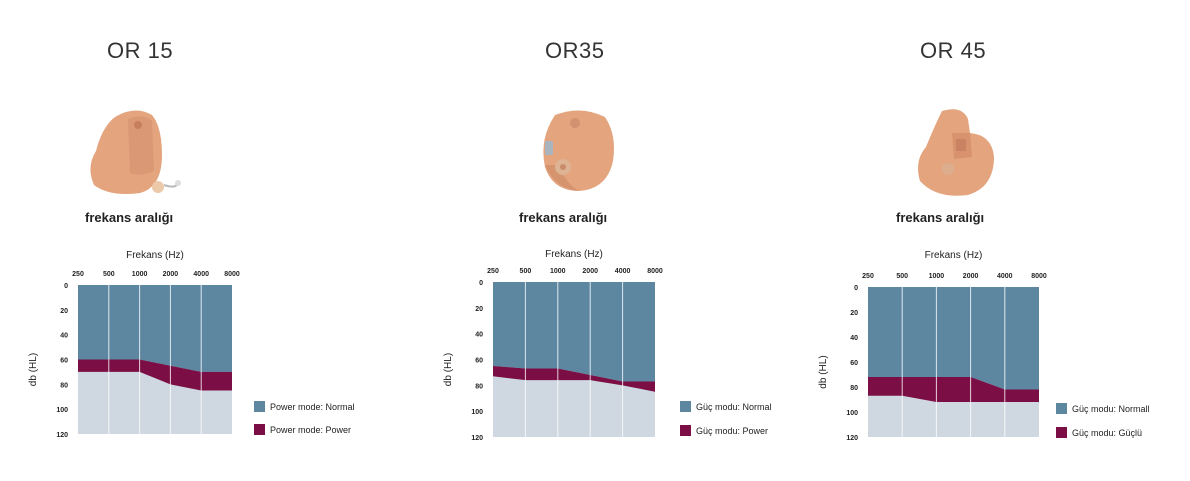  I want to click on model-title: OR 45, so click(953, 50).